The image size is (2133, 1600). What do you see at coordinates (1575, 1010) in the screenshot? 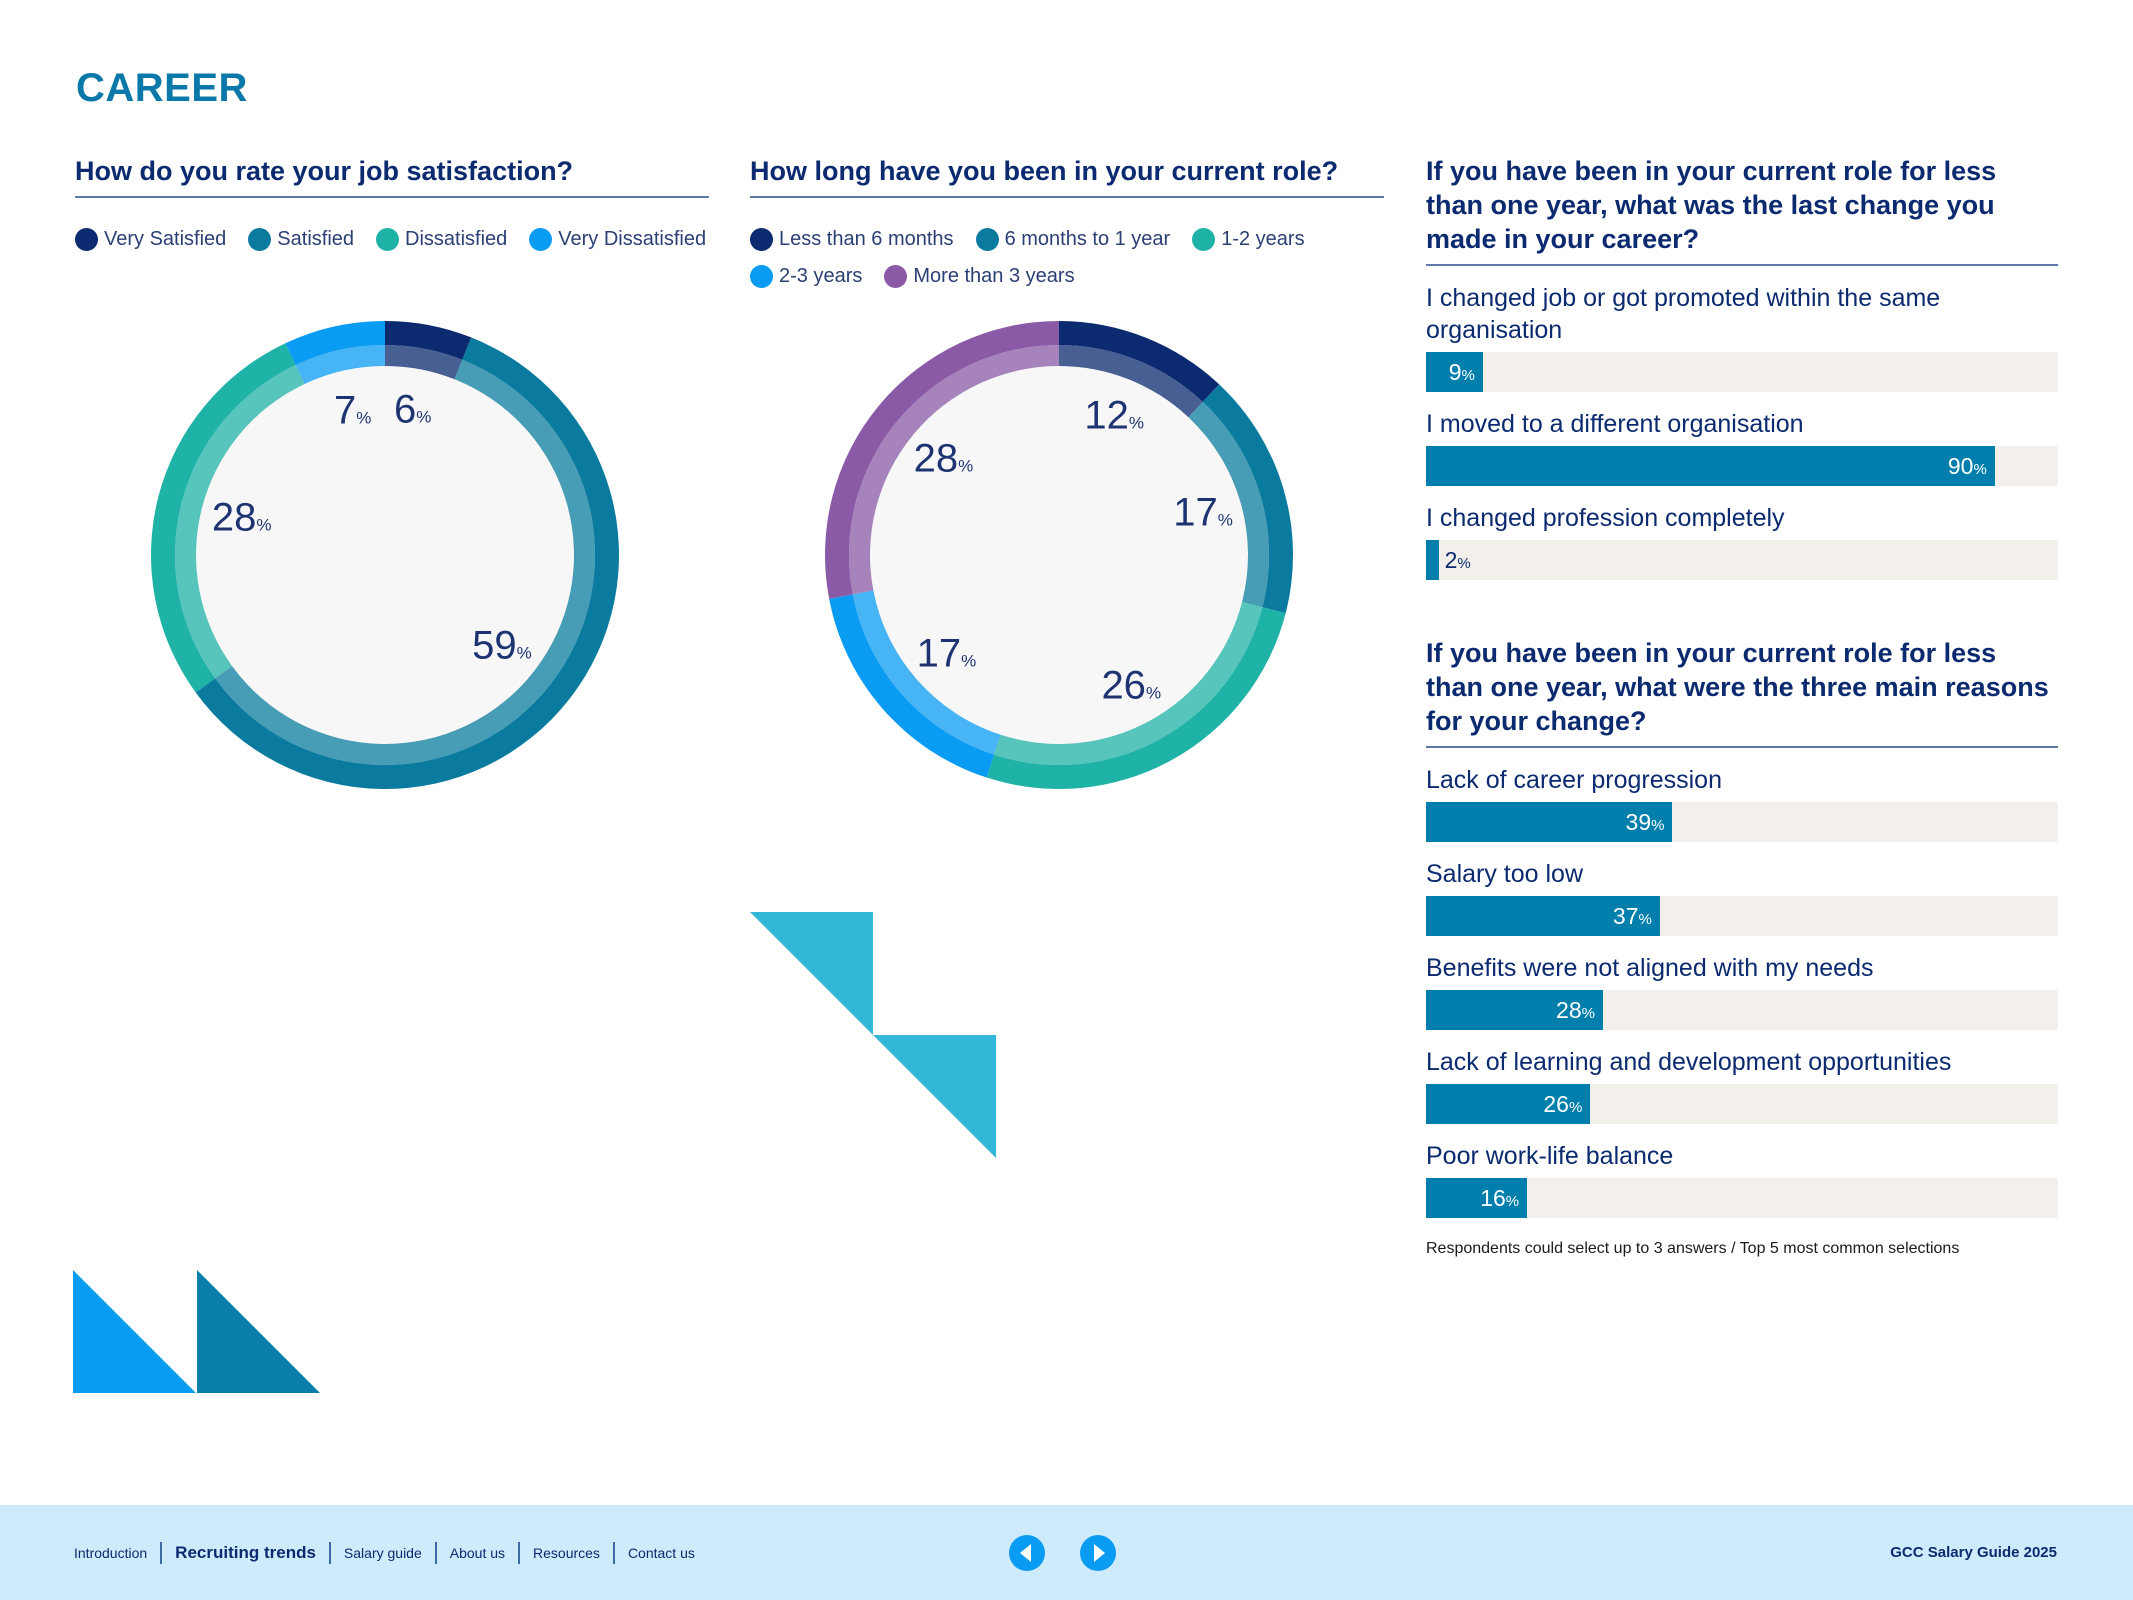
I see `bar-value-label: 28%` at bounding box center [1575, 1010].